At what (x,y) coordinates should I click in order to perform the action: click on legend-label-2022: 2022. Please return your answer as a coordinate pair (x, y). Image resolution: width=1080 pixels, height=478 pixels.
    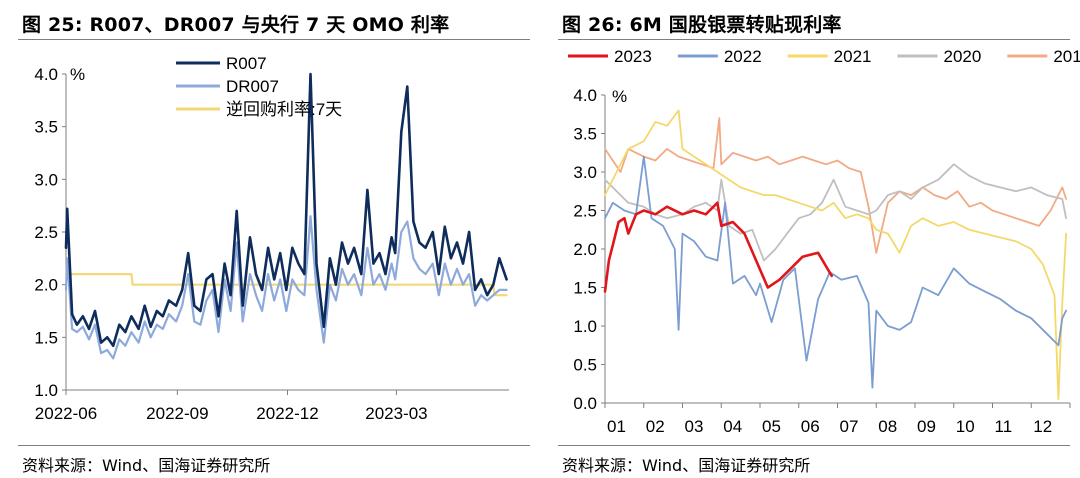
    Looking at the image, I should click on (743, 56).